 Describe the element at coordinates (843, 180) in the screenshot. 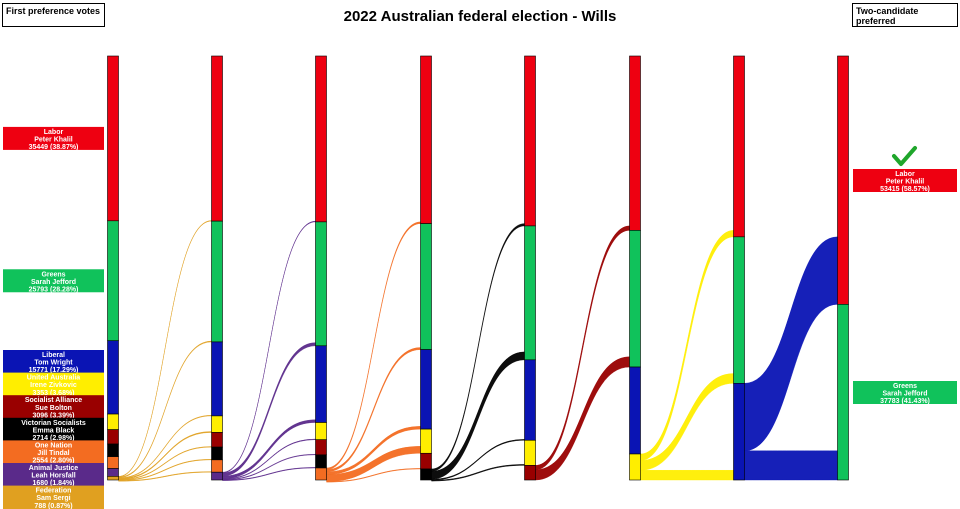

I see `bar-stage8-labor` at that location.